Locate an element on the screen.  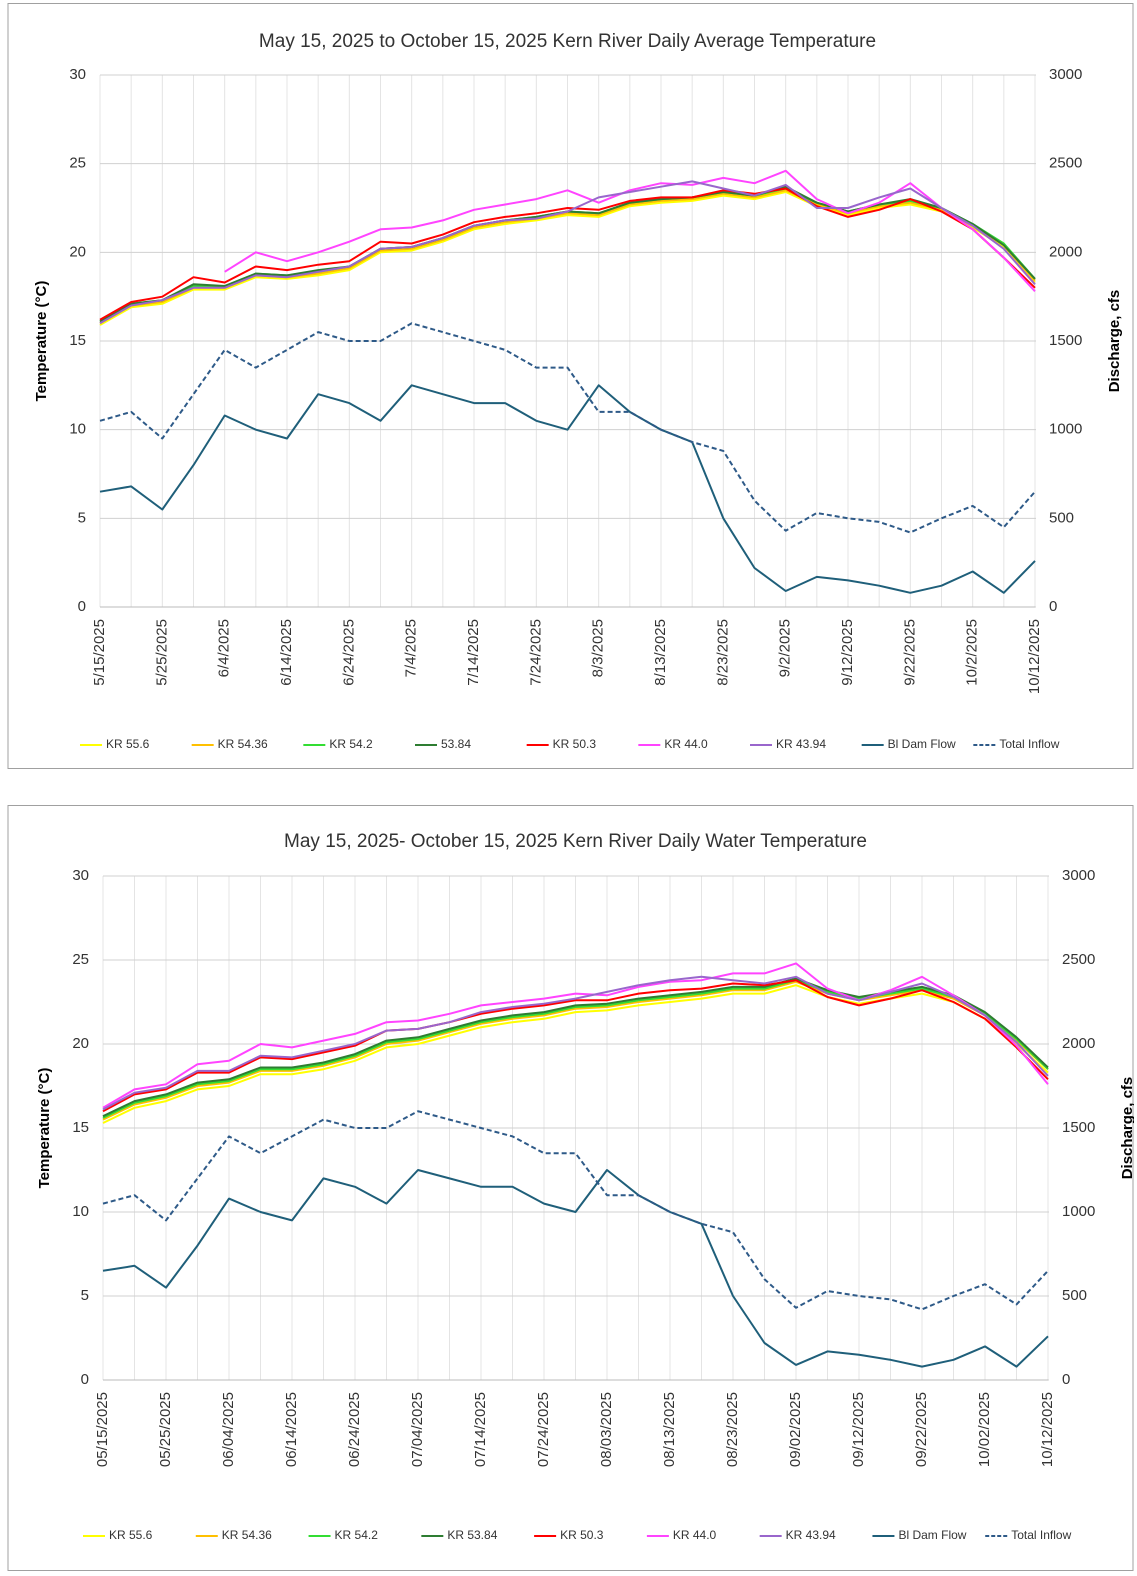
x-tick-label: 06/24/2025 is located at coordinates (354, 1429).